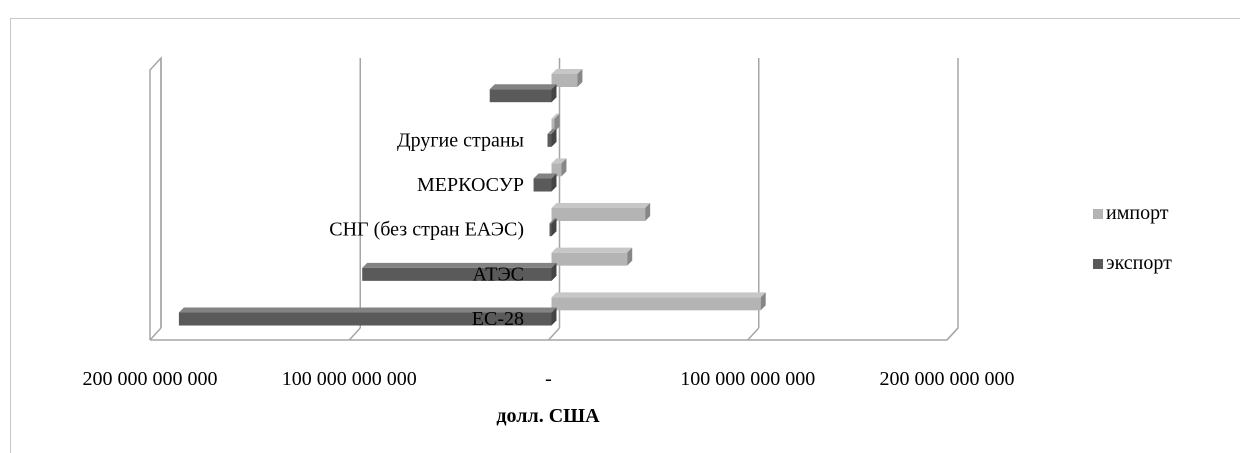 This screenshot has height=453, width=1240. I want to click on side-wall, so click(155, 199).